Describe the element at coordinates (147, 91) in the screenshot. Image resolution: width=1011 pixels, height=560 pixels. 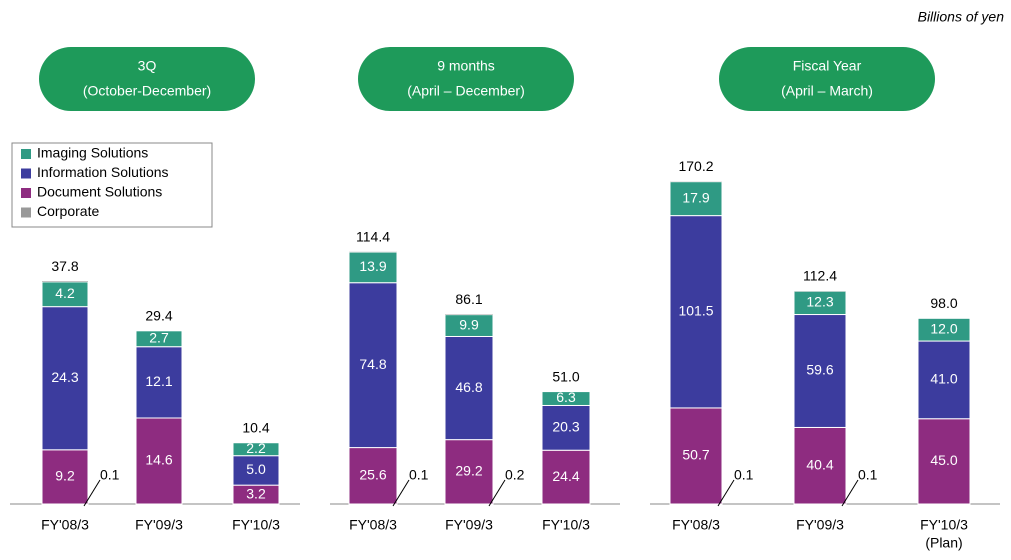
I see `header-subtitle: (October-December)` at that location.